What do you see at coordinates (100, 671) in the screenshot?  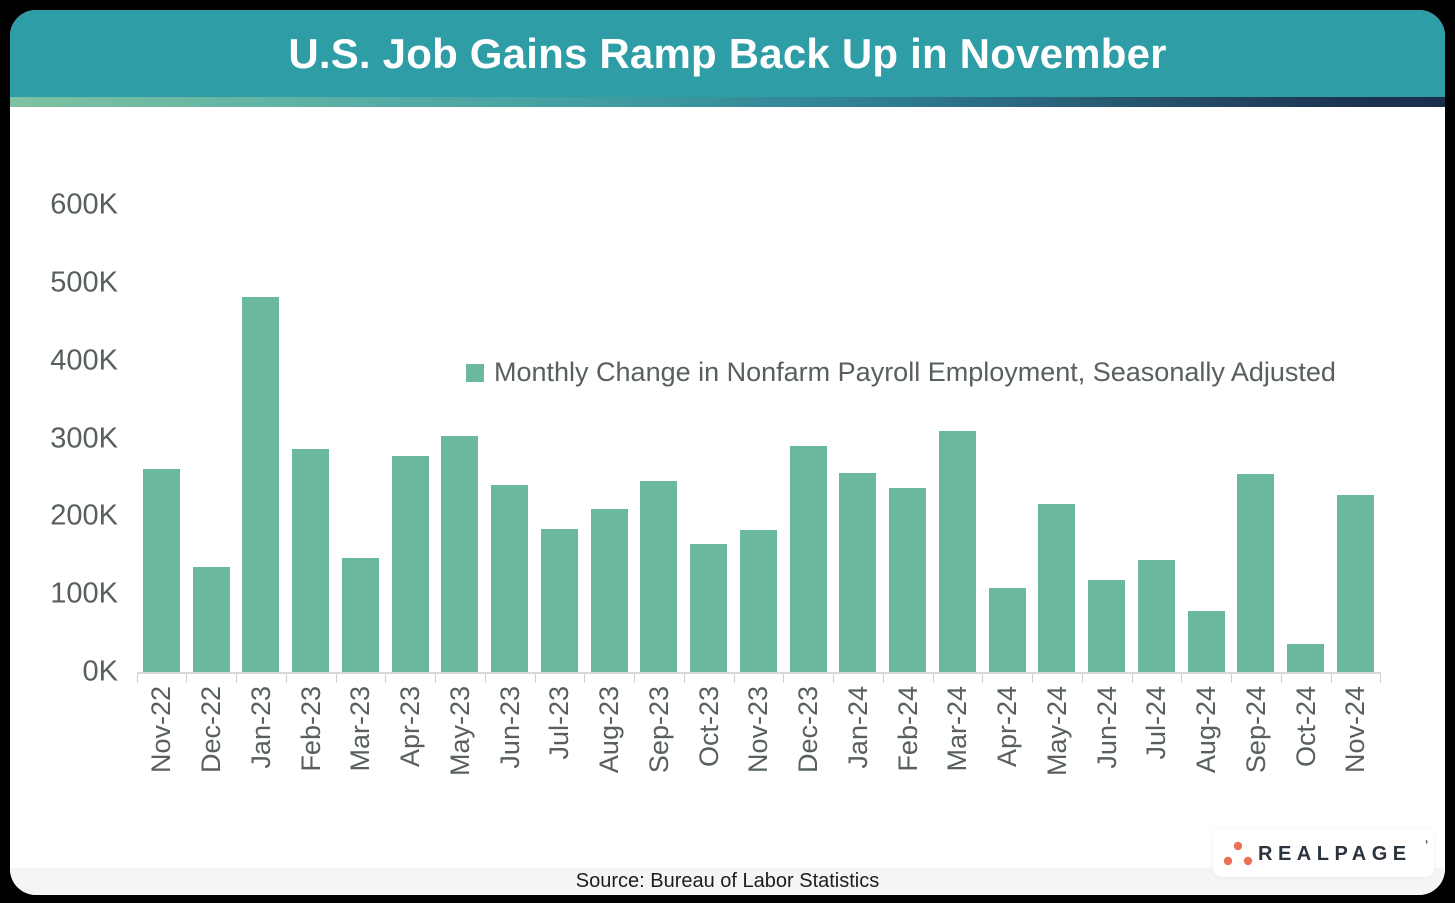 I see `y-axis-label: 0K` at bounding box center [100, 671].